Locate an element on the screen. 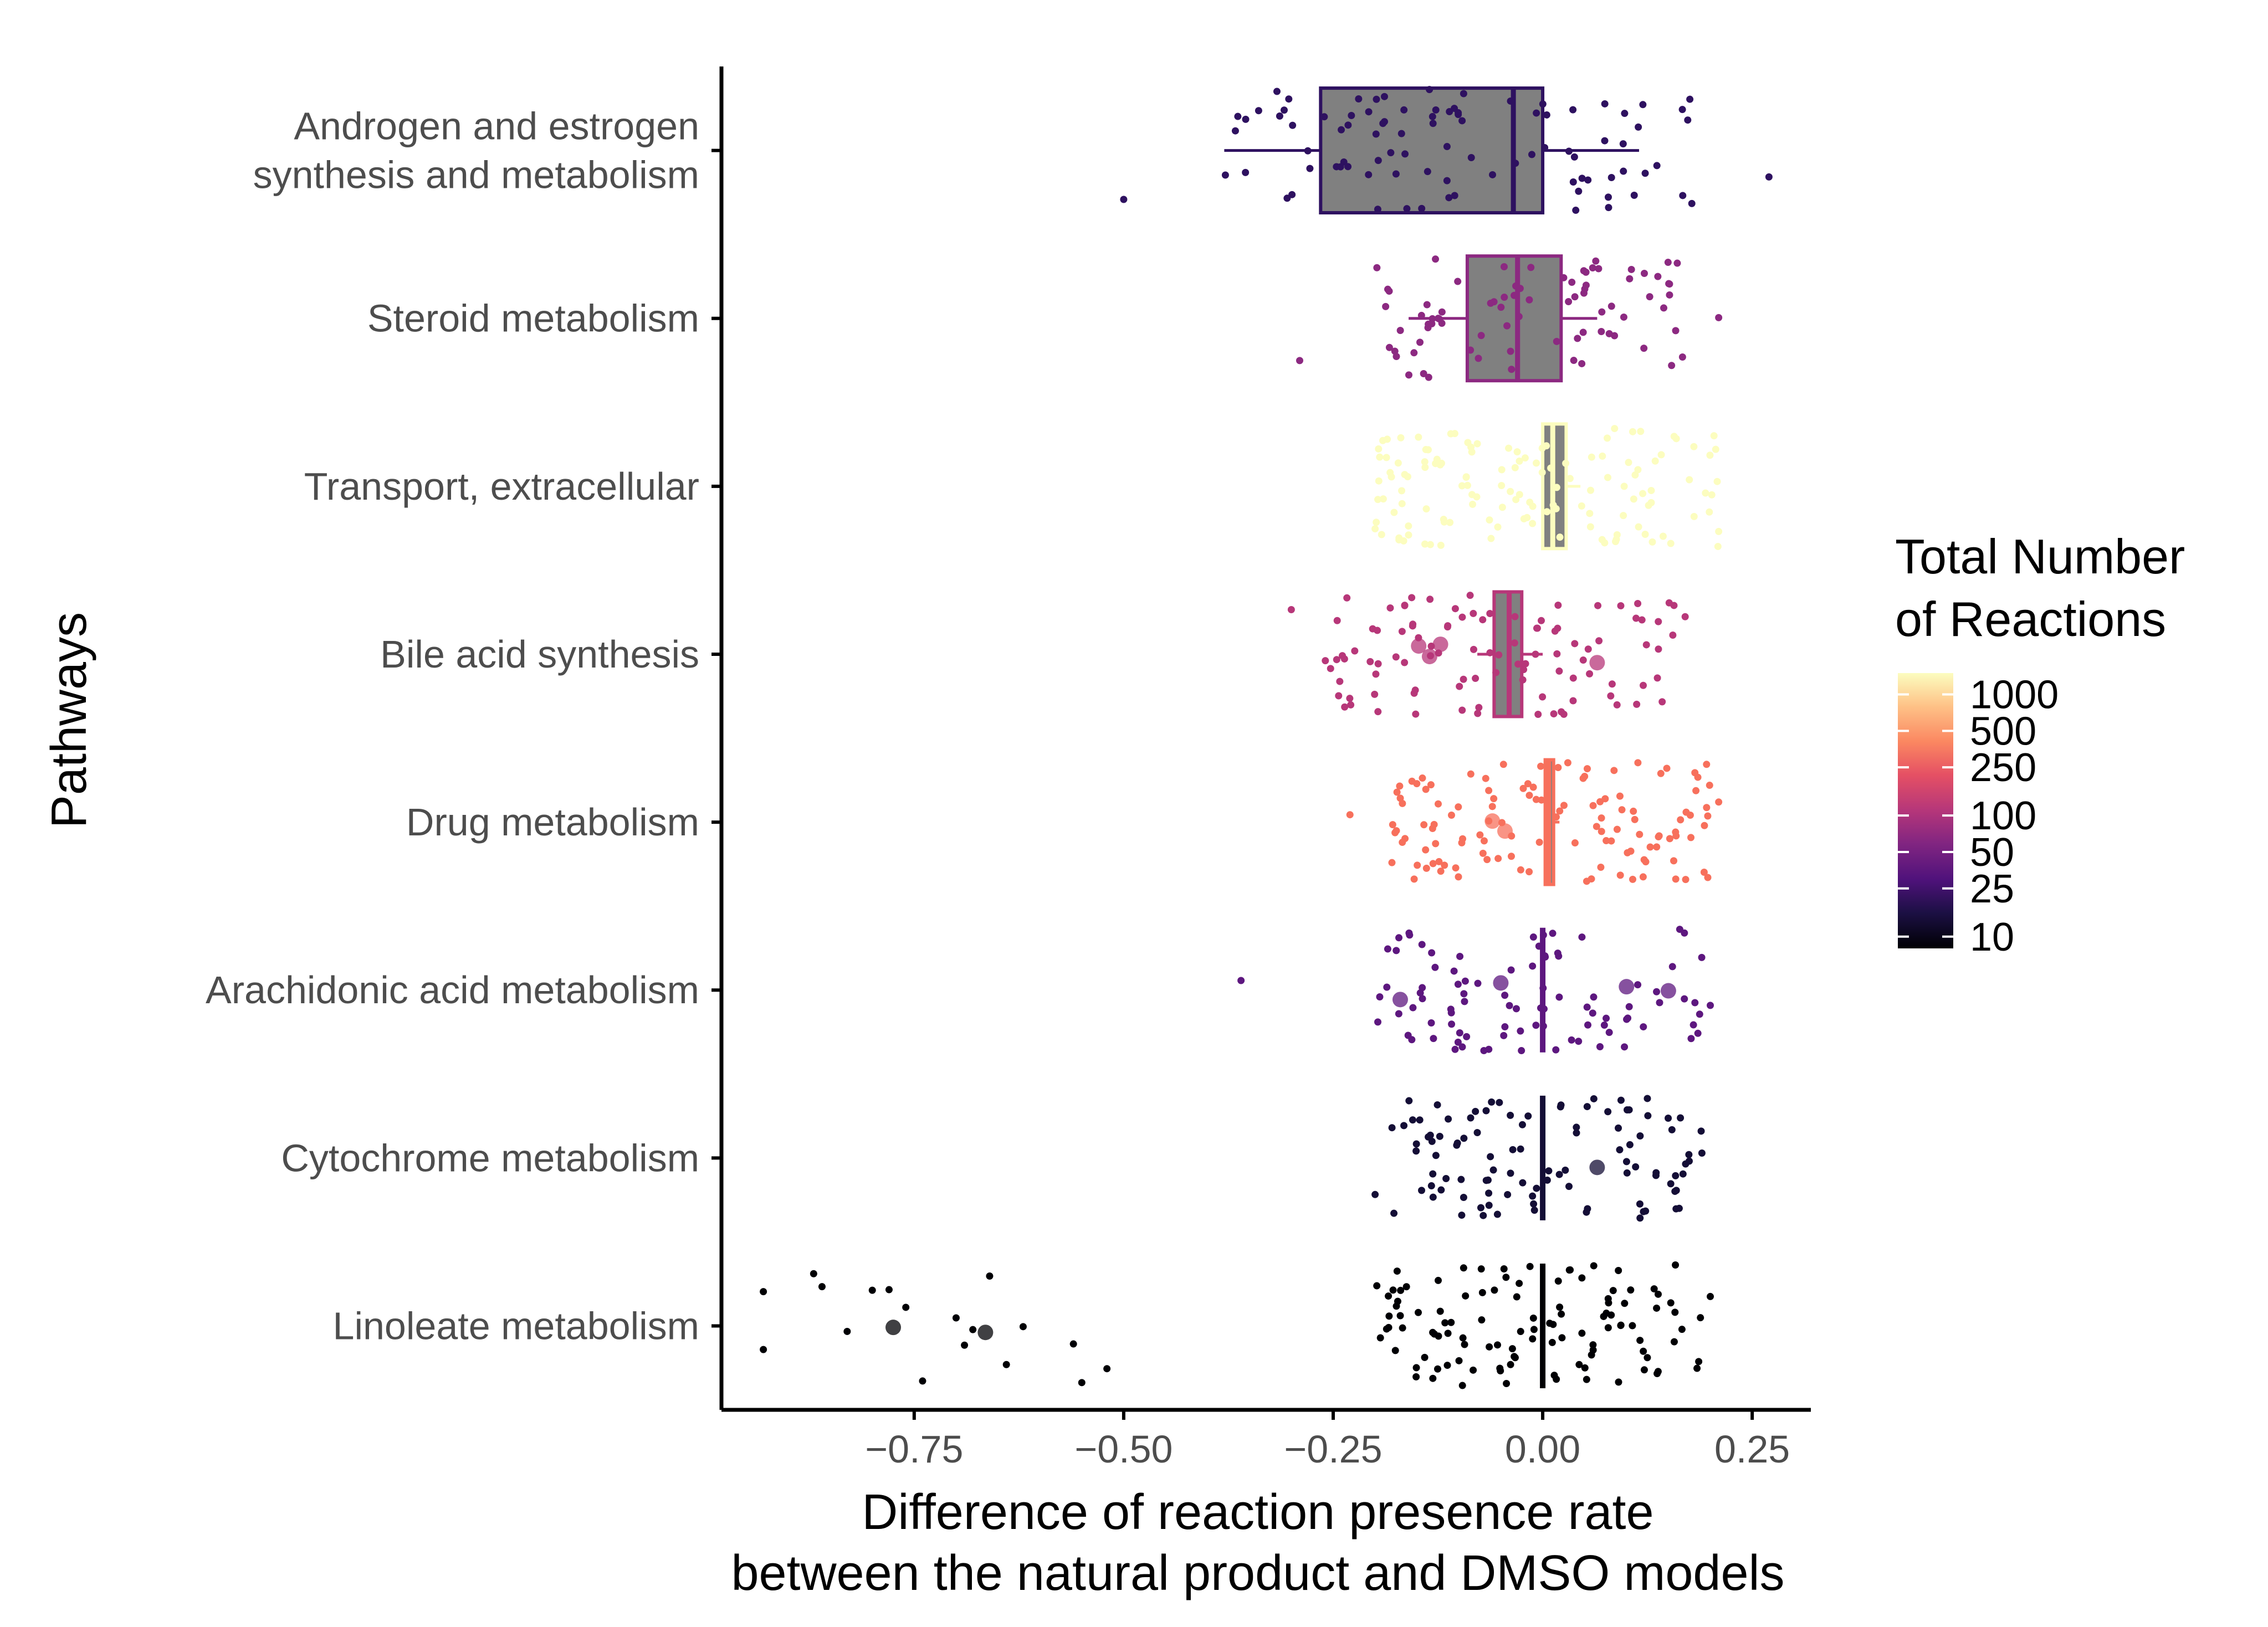  y-tick-label: Drug metabolism is located at coordinates (552, 822).